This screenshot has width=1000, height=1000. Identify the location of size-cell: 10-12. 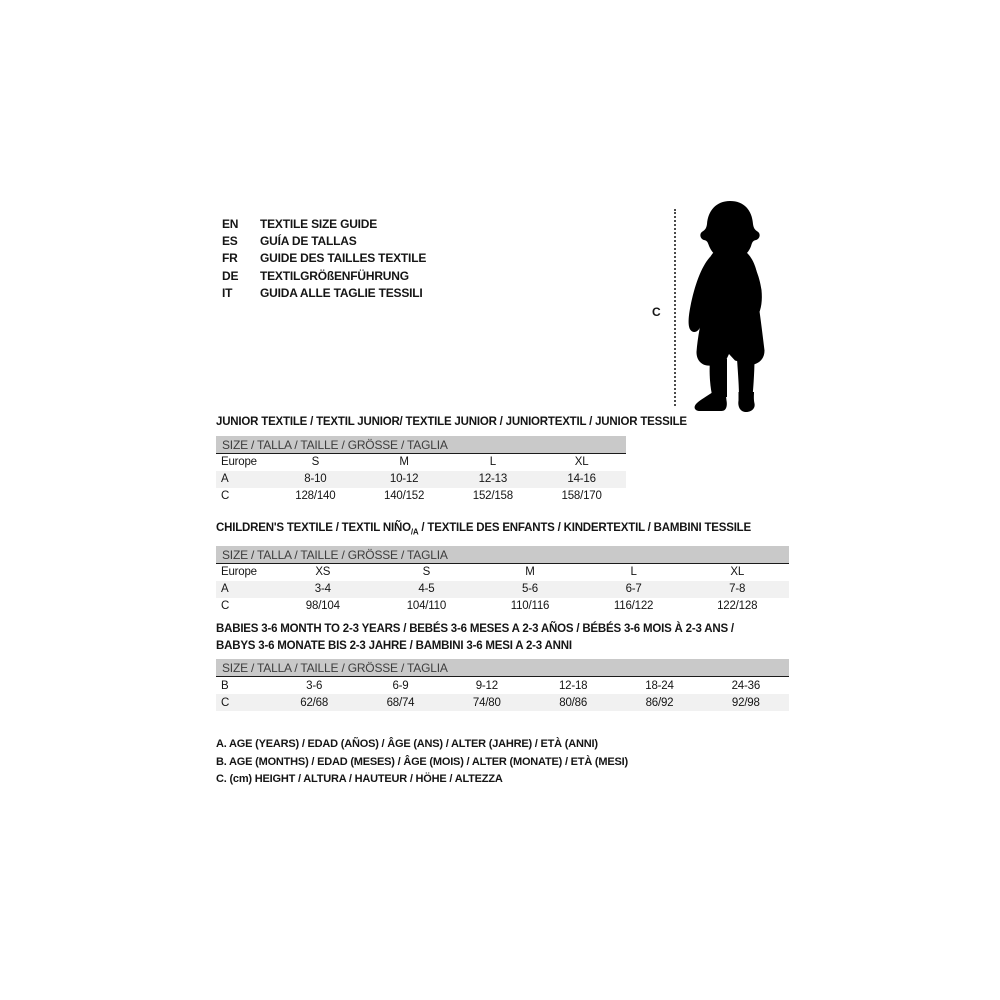
(404, 479).